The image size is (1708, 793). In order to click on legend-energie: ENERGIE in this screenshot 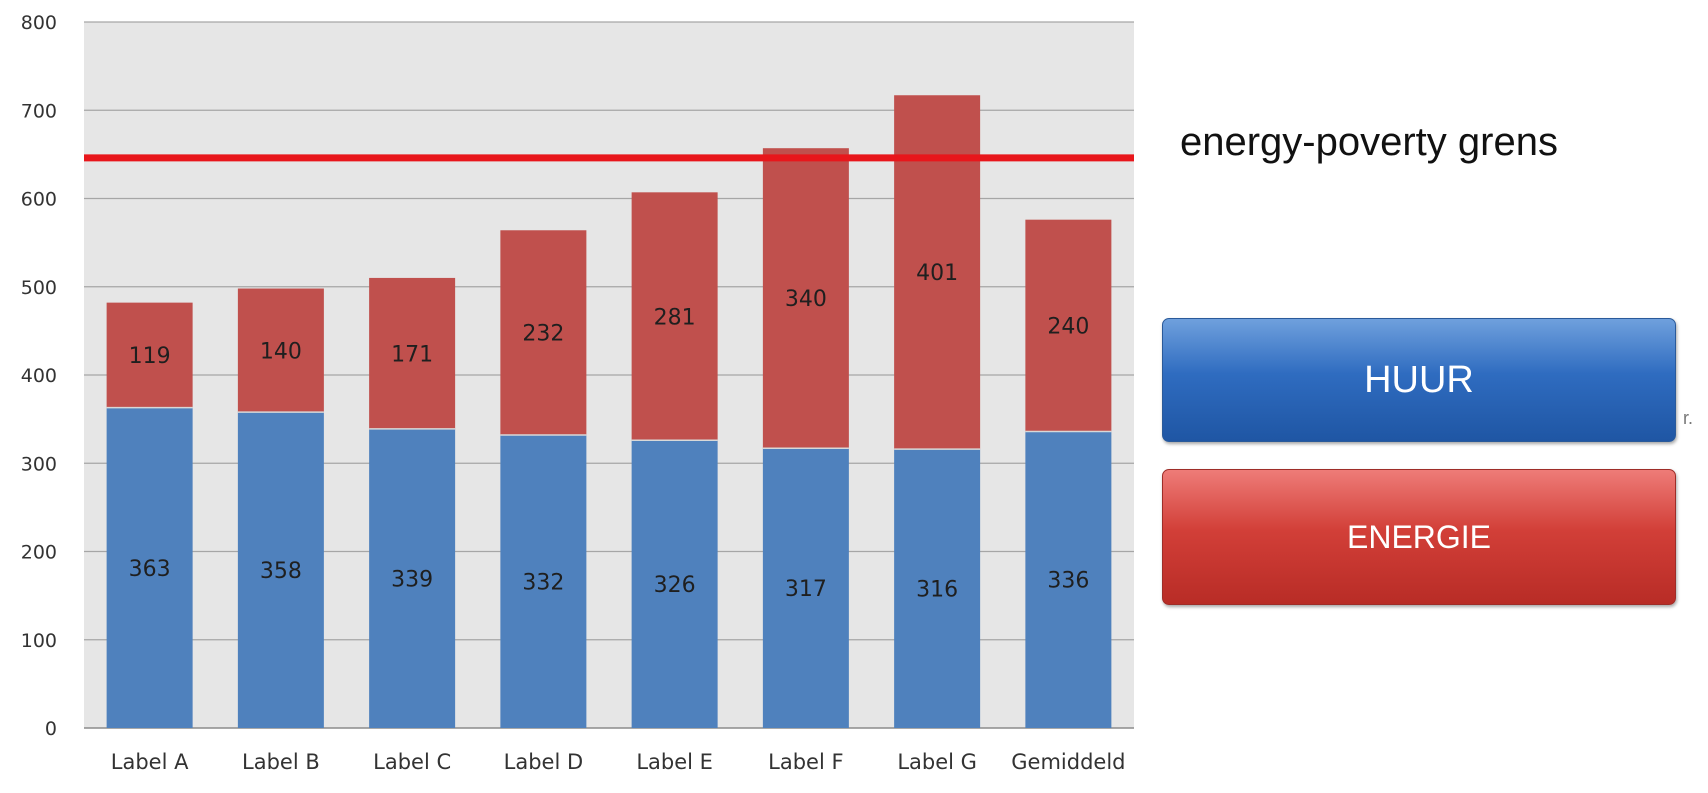, I will do `click(1419, 537)`.